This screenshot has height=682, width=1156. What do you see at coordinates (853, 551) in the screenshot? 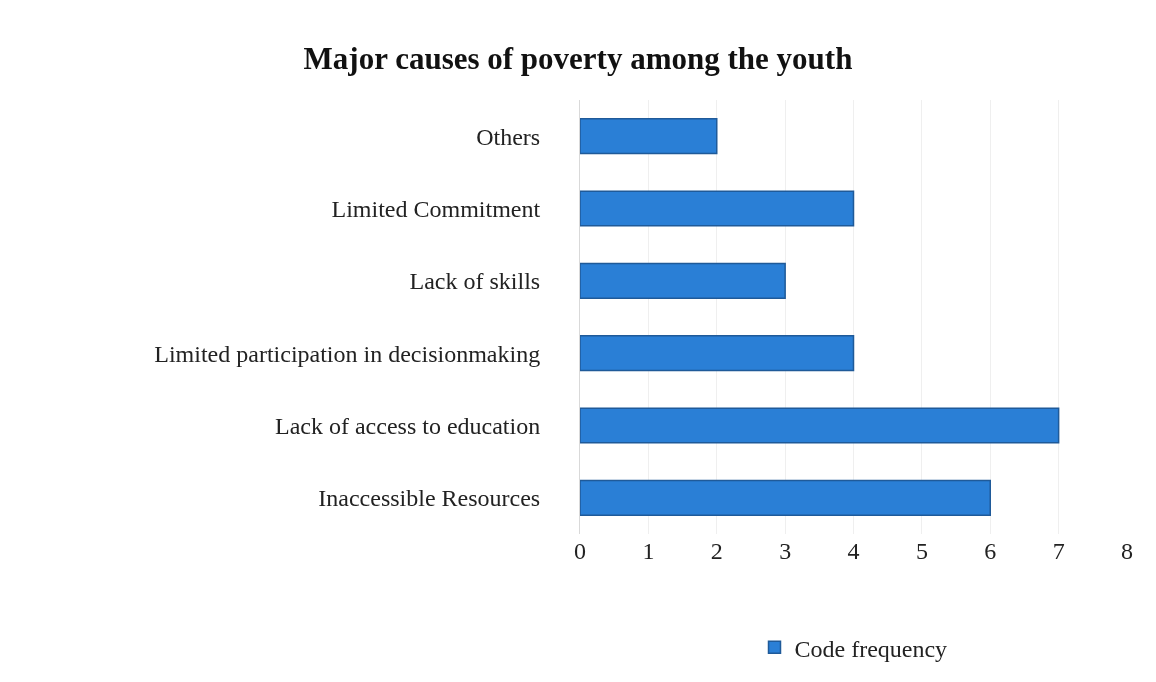
I see `x-tick-label: 4` at bounding box center [853, 551].